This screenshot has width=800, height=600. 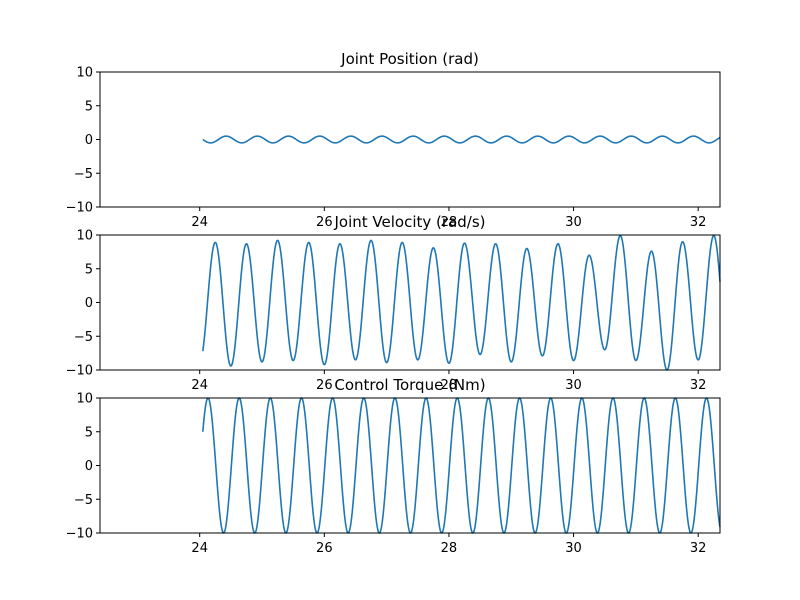 I want to click on chart-title: Joint Velocity (rad/s), so click(x=410, y=222).